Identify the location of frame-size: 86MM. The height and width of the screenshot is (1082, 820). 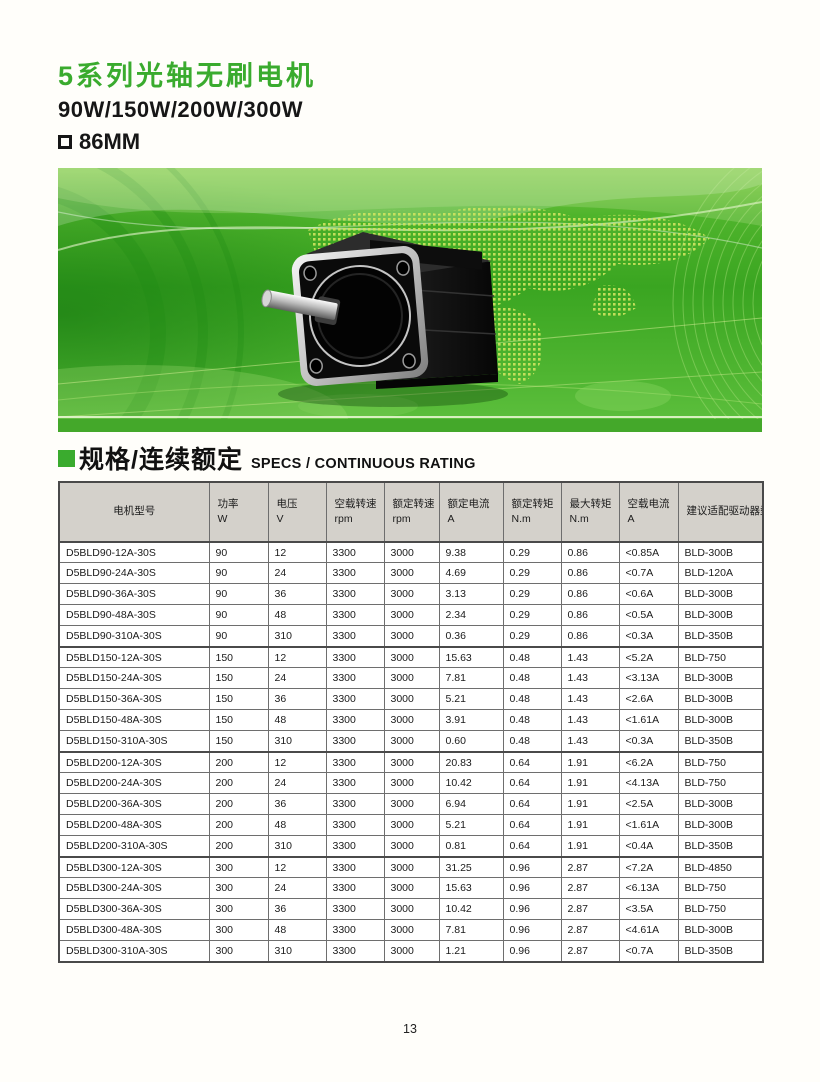
(410, 142).